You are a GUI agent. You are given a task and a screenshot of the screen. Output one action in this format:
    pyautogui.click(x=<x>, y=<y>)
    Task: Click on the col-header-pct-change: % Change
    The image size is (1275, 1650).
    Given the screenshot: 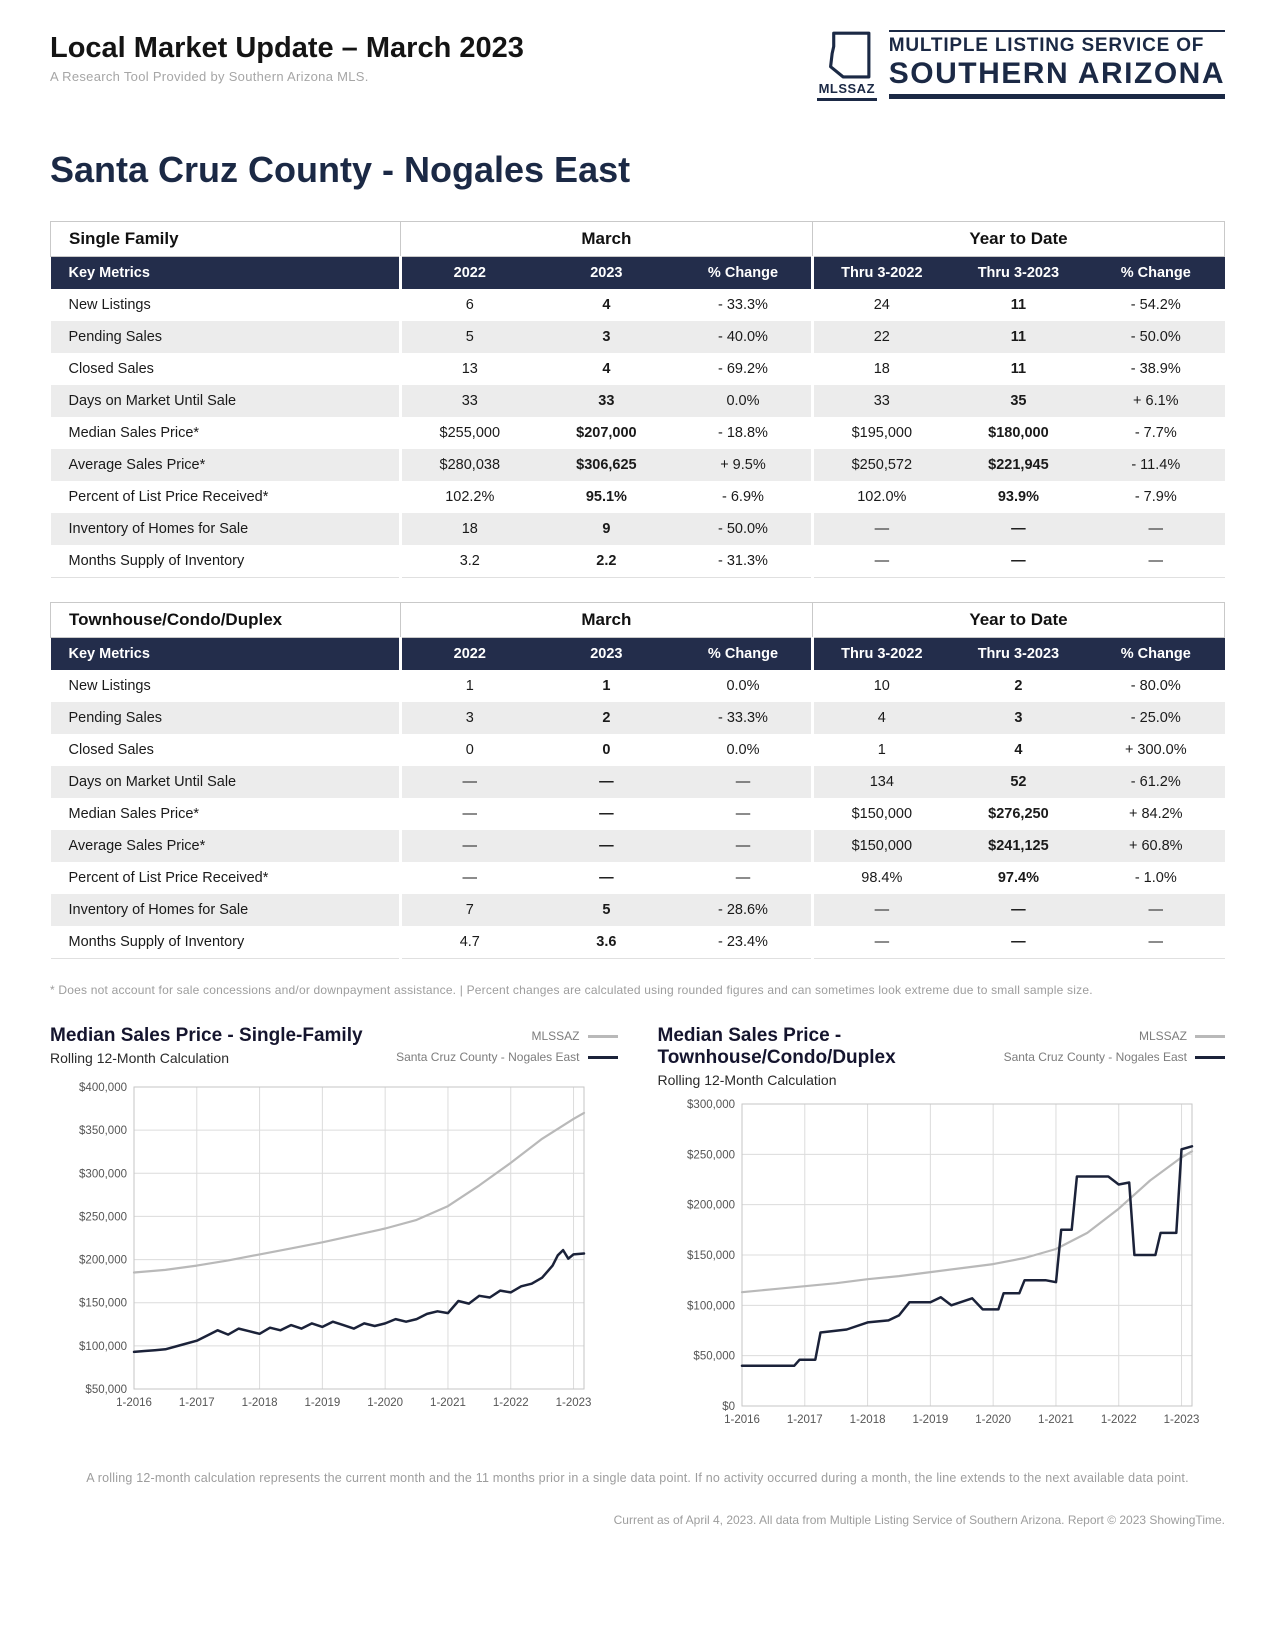 What is the action you would take?
    pyautogui.click(x=744, y=272)
    